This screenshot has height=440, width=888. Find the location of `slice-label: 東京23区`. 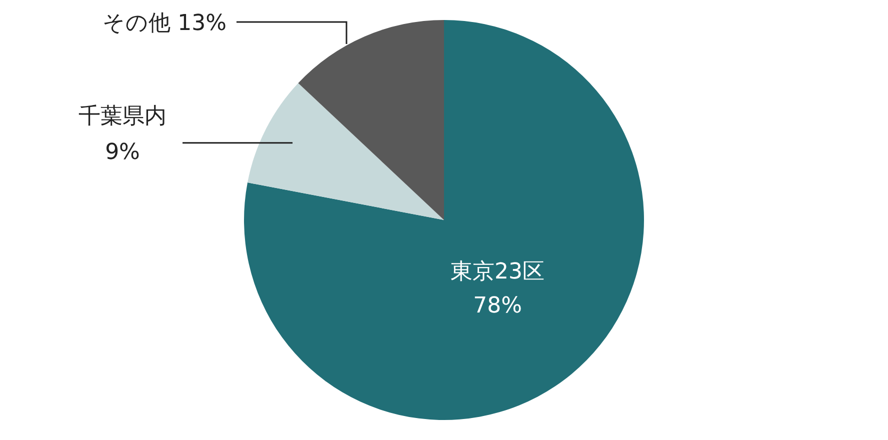

slice-label: 東京23区 is located at coordinates (497, 272).